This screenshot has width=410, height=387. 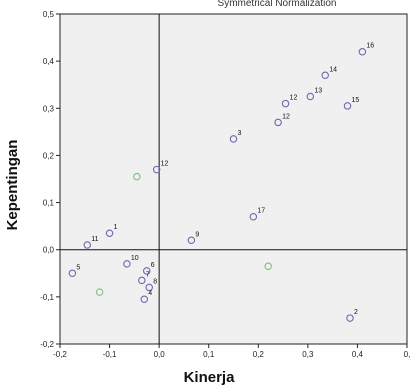 I want to click on y-tick-label: -0,2, so click(x=47, y=344).